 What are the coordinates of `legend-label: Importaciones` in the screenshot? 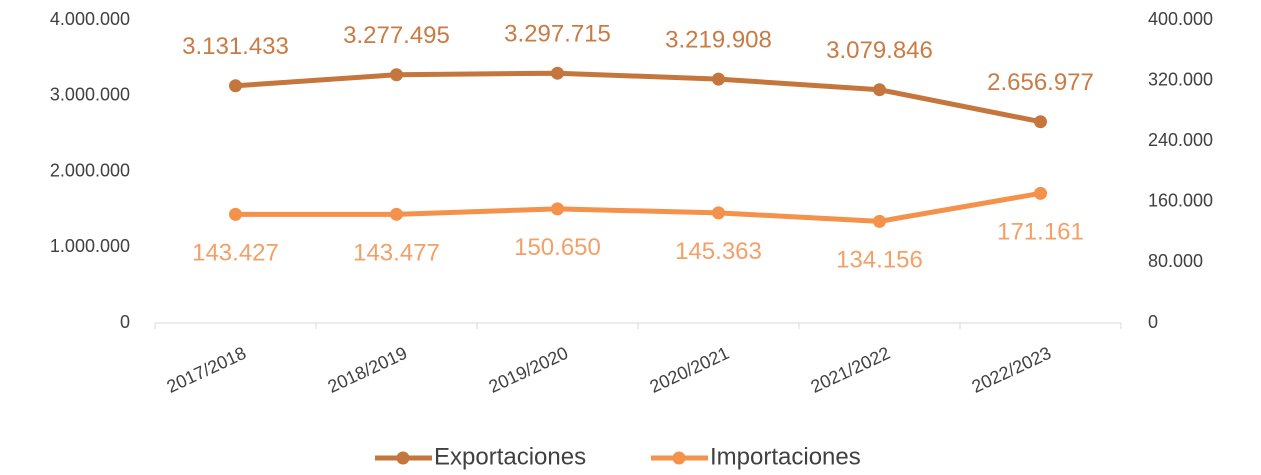 It's located at (785, 456).